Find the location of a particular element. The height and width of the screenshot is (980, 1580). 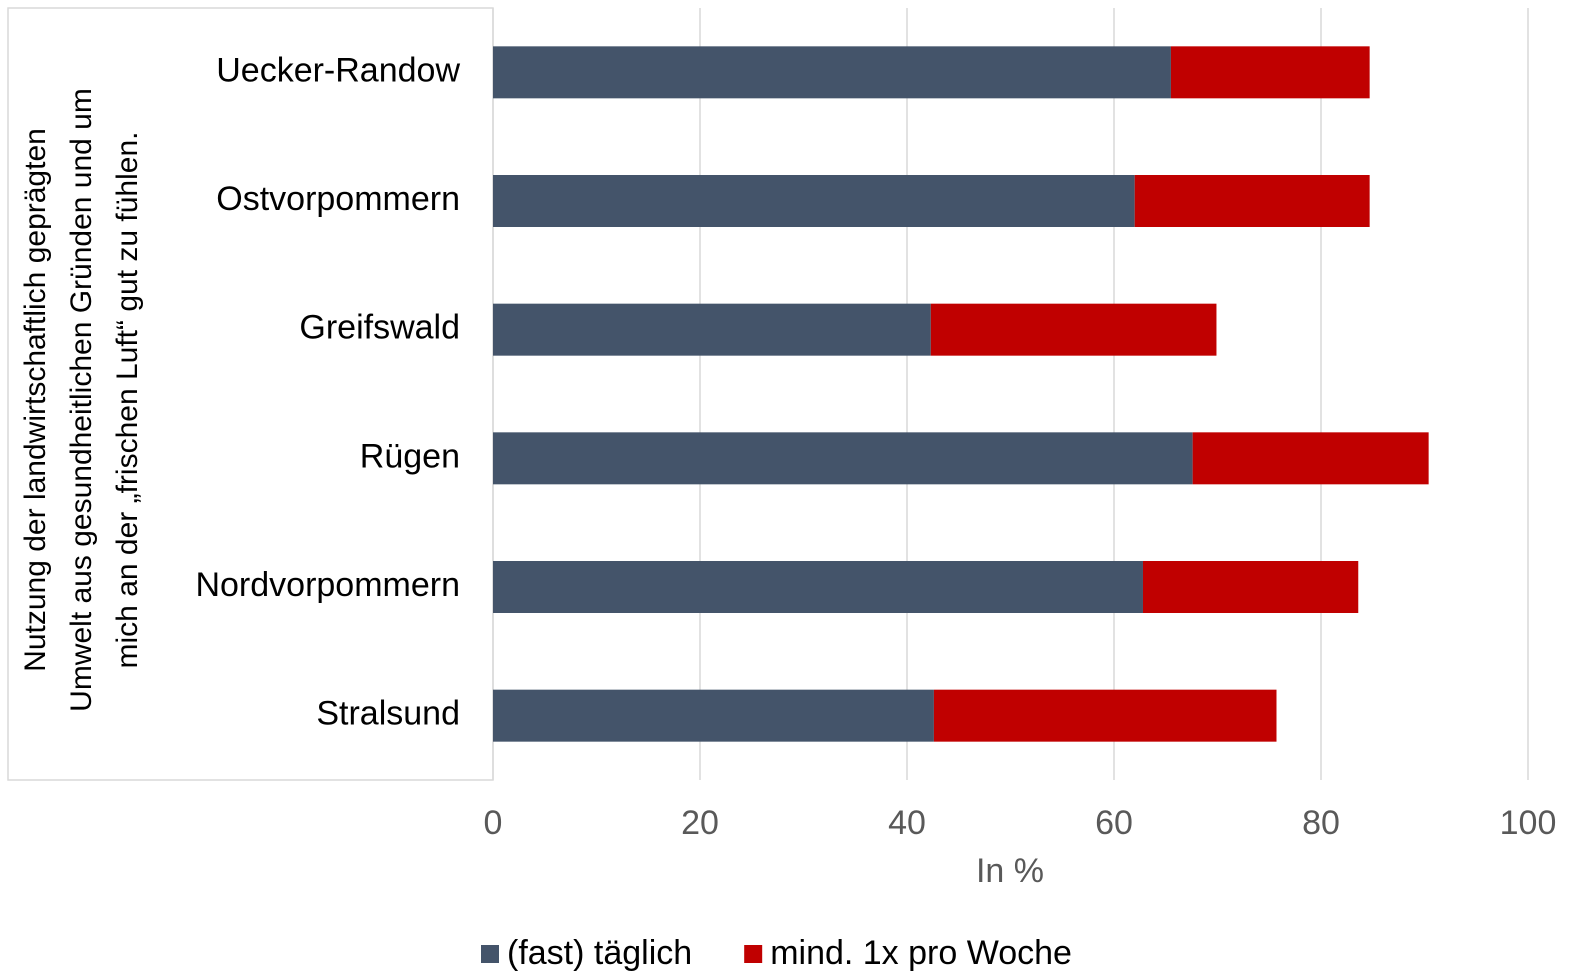

y-tick-label: Uecker-Randow is located at coordinates (338, 70).